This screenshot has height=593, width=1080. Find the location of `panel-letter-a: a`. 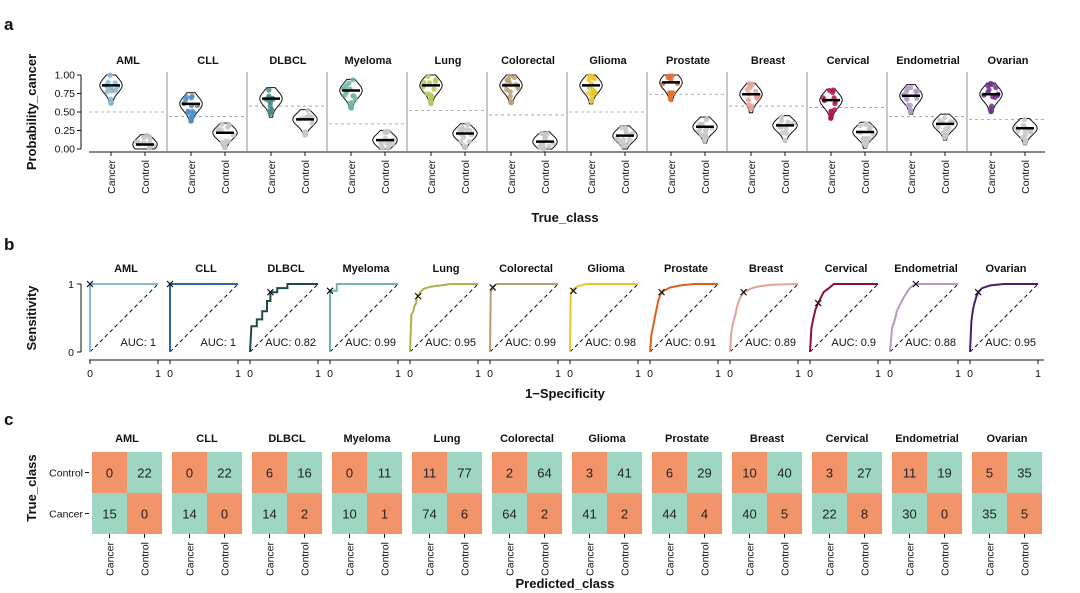

panel-letter-a: a is located at coordinates (9, 24).